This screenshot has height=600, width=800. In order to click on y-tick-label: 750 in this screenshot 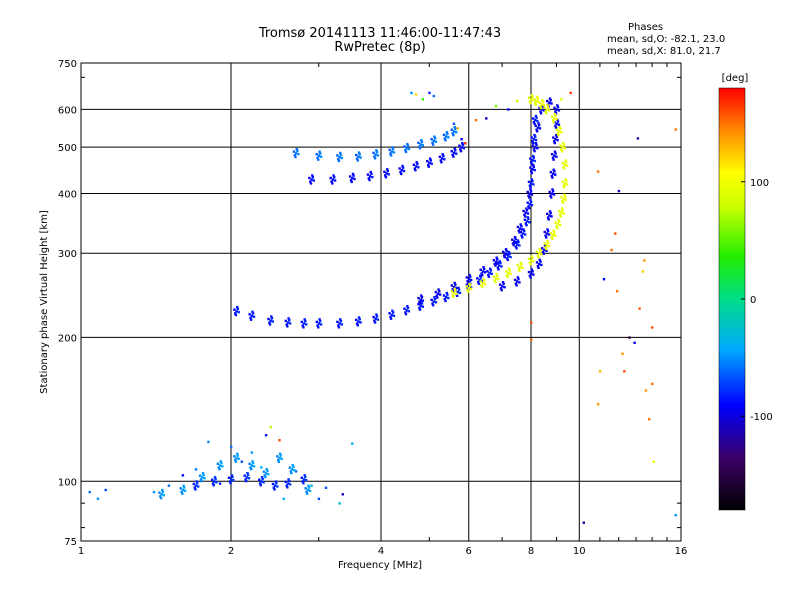, I will do `click(67, 64)`.